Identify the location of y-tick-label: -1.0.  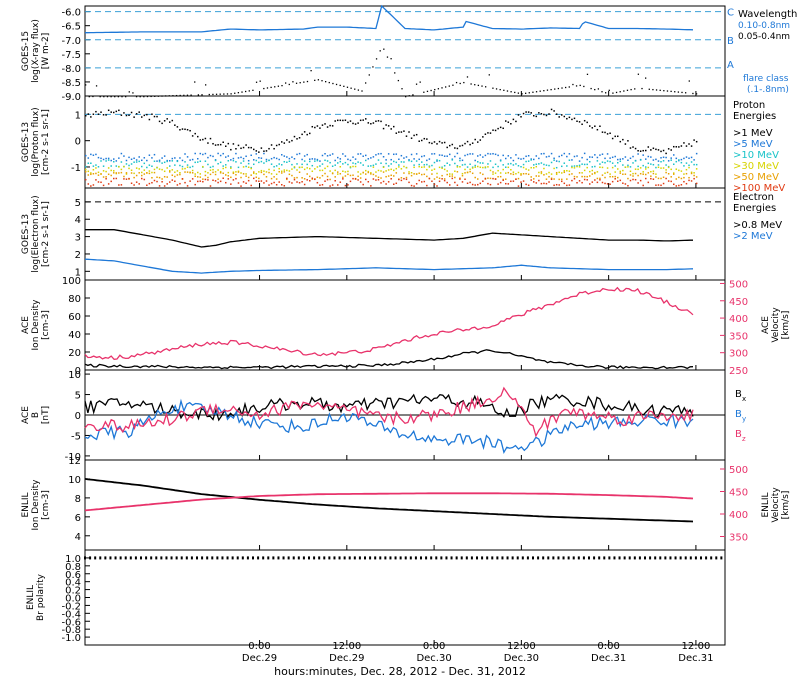
(71, 638).